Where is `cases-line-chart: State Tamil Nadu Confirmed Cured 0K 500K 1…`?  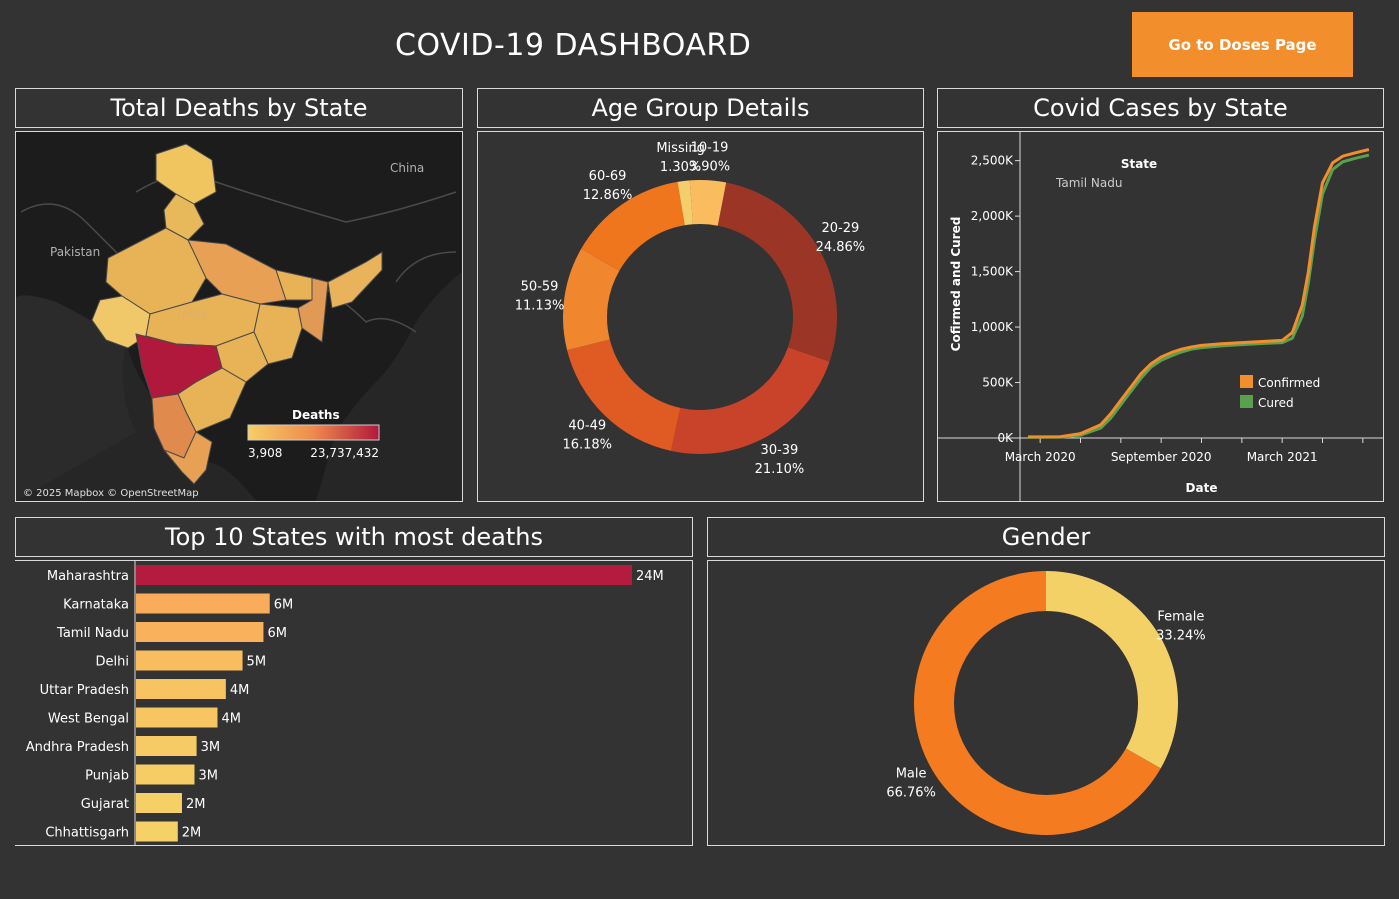 cases-line-chart: State Tamil Nadu Confirmed Cured 0K 500K 1… is located at coordinates (1160, 316).